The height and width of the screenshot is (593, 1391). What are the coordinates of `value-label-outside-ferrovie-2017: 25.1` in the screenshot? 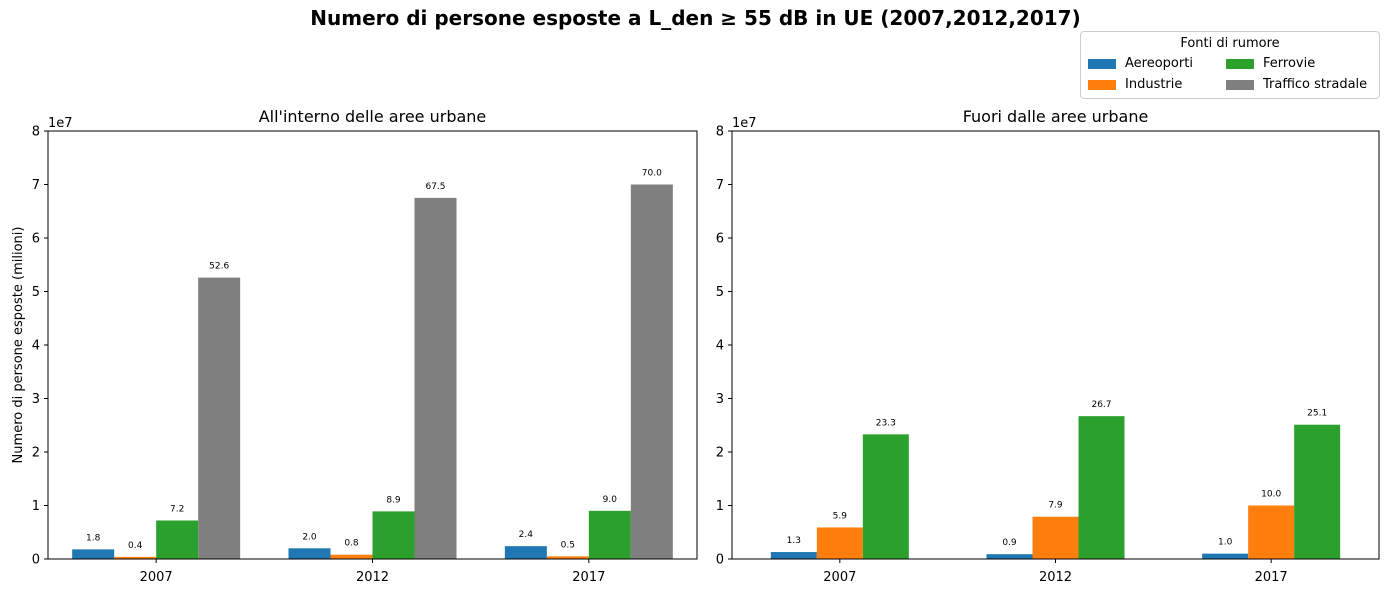 It's located at (1317, 414).